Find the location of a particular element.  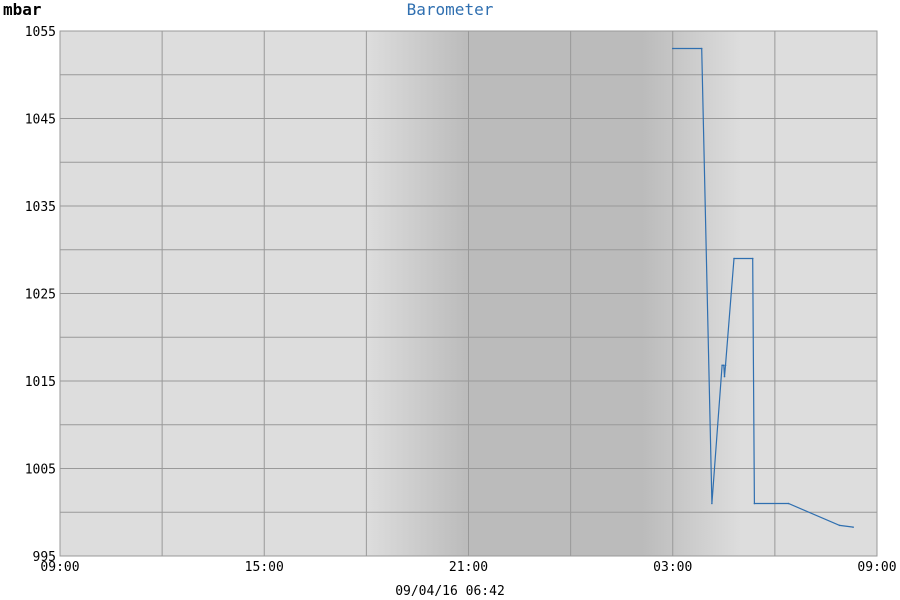

x-tick-label: 15:00 is located at coordinates (264, 567).